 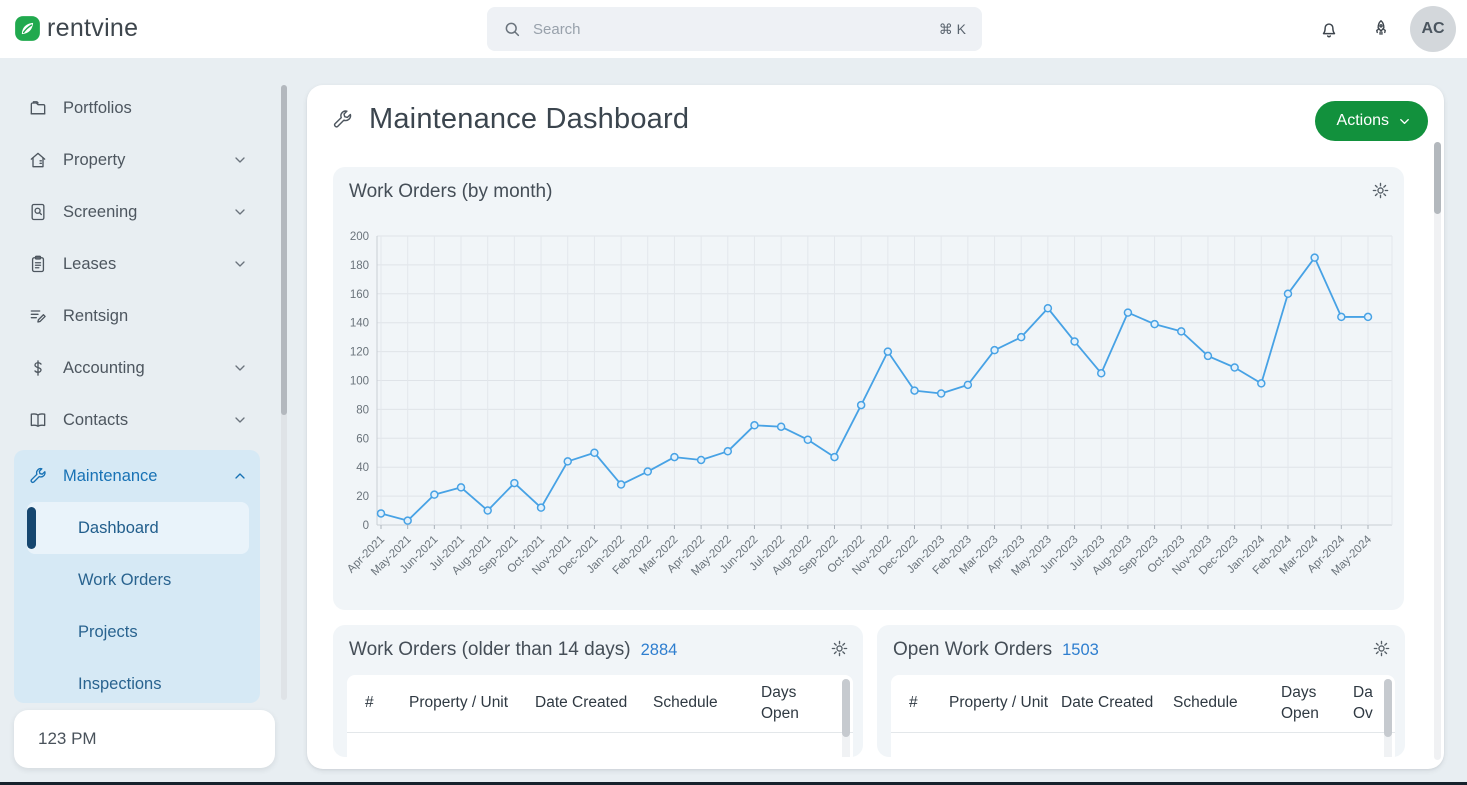 I want to click on house-icon, so click(x=38, y=160).